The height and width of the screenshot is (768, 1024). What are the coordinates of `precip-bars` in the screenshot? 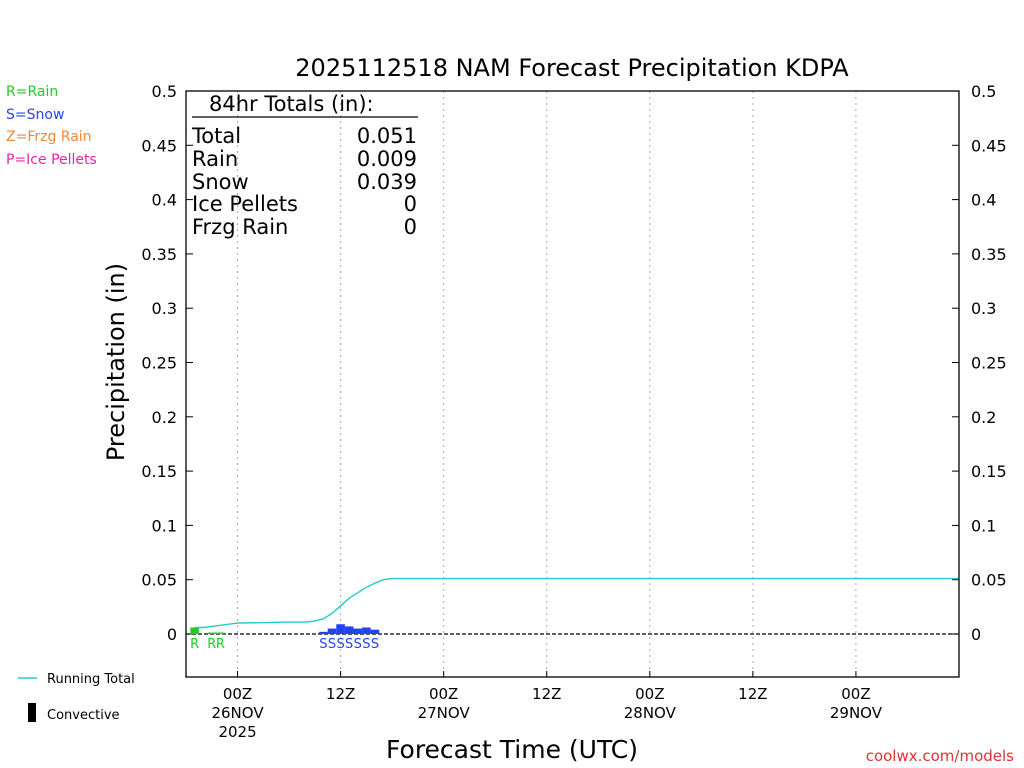 It's located at (285, 629).